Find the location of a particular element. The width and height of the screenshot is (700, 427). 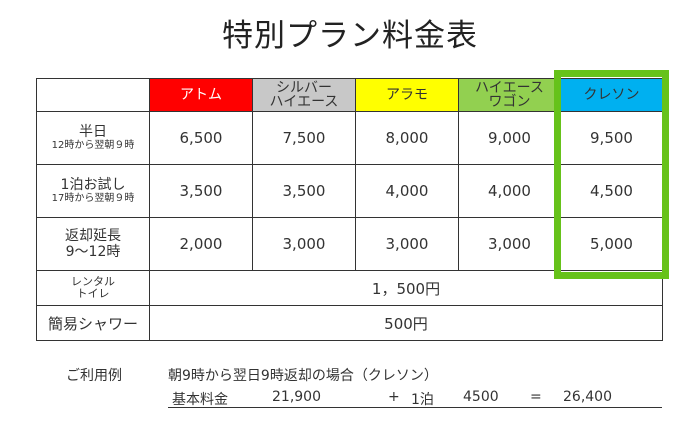

header-hiace-wagon: ハイエース ワゴン is located at coordinates (509, 95).